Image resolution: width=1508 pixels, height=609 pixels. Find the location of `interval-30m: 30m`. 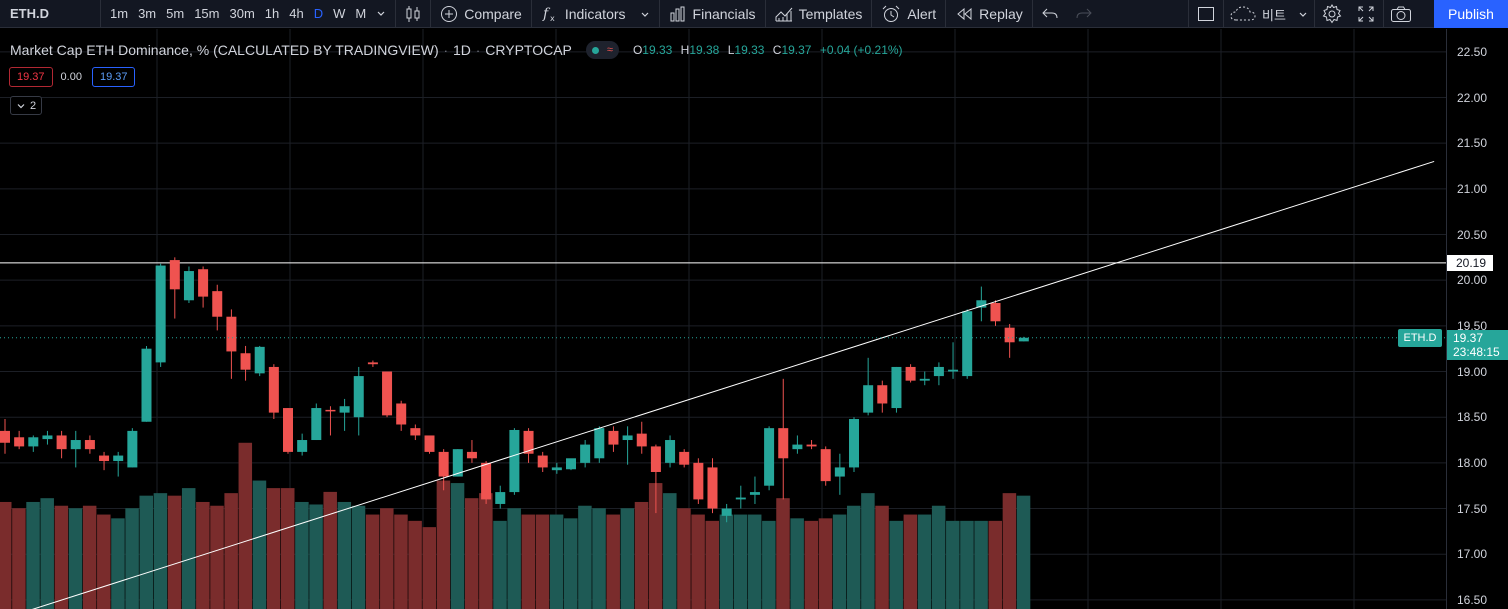

interval-30m: 30m is located at coordinates (242, 13).